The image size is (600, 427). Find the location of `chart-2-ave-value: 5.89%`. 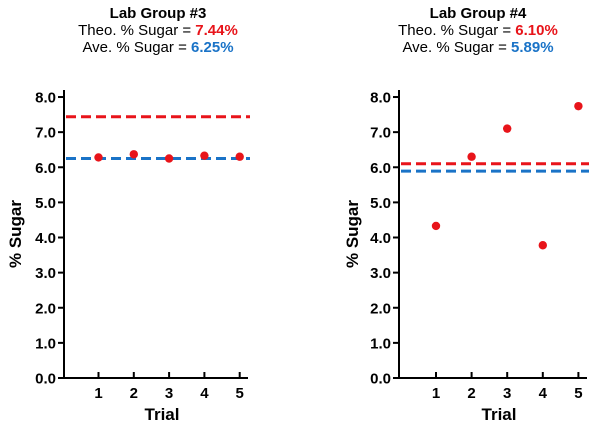

chart-2-ave-value: 5.89% is located at coordinates (532, 47).